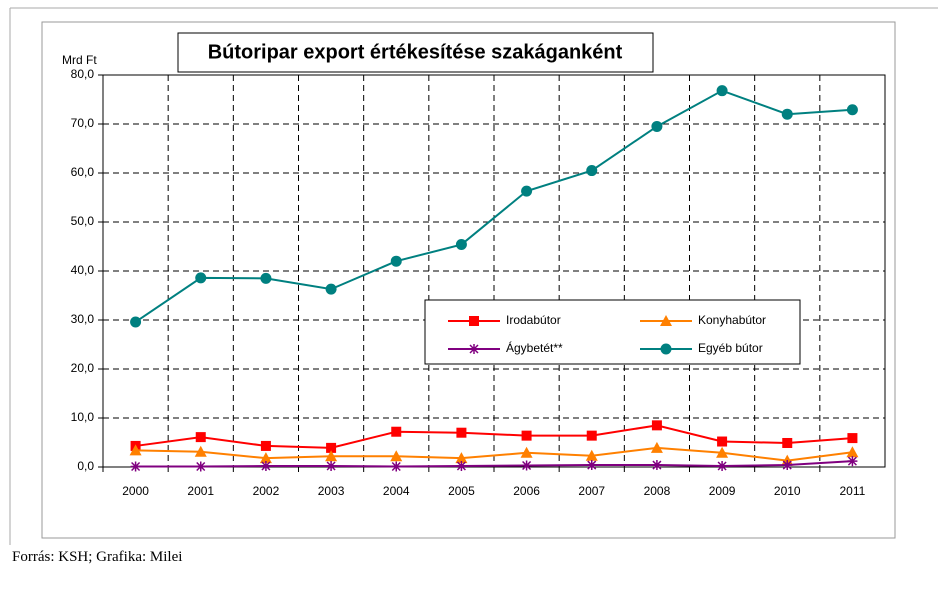  Describe the element at coordinates (83, 417) in the screenshot. I see `y-tick-label: 10,0` at that location.